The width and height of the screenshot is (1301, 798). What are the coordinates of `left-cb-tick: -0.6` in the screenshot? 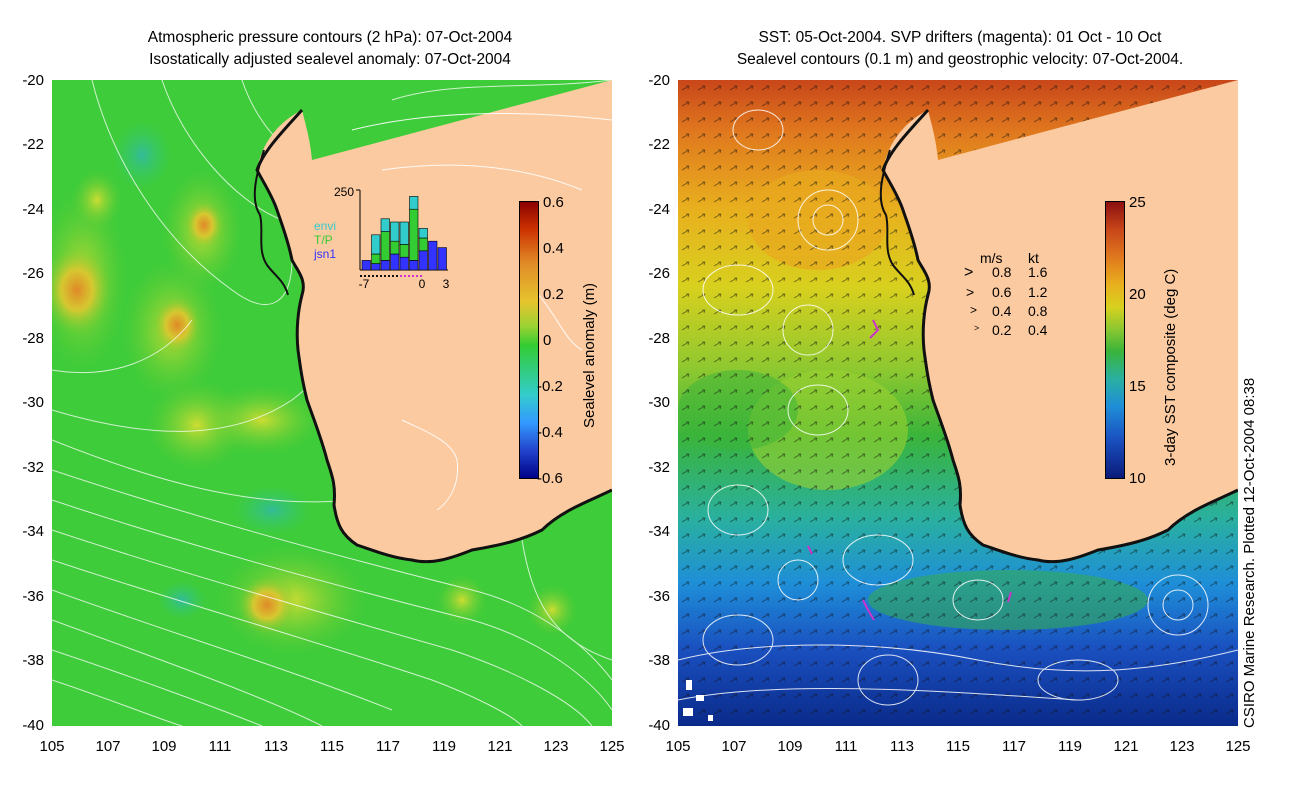 It's located at (550, 478).